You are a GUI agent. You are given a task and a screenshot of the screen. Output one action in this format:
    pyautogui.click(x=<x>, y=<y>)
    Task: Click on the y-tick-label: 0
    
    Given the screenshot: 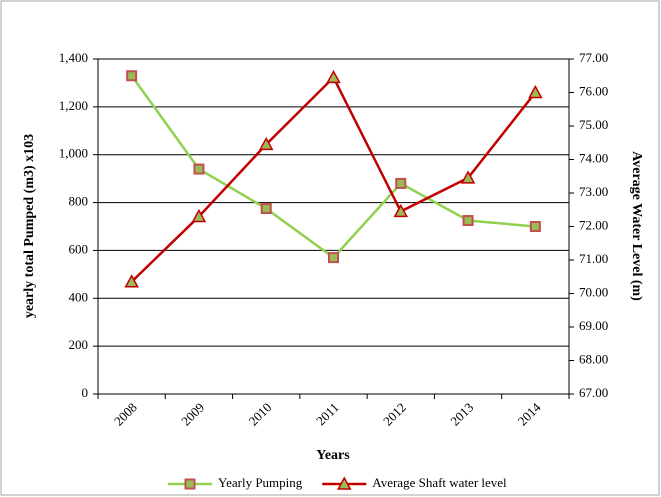 What is the action you would take?
    pyautogui.click(x=85, y=392)
    